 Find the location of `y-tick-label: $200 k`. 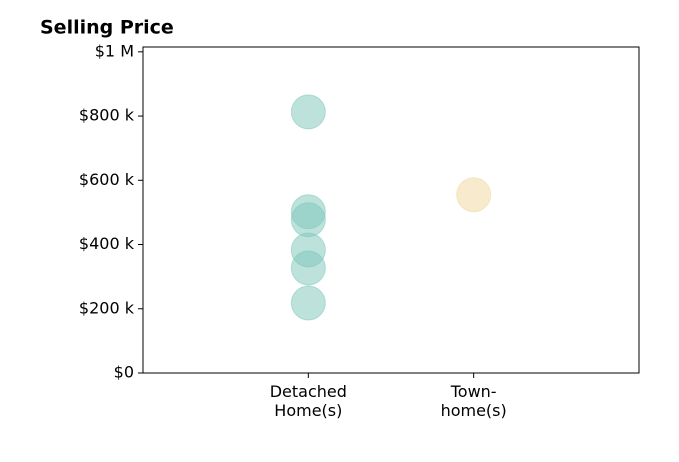

y-tick-label: $200 k is located at coordinates (107, 307).